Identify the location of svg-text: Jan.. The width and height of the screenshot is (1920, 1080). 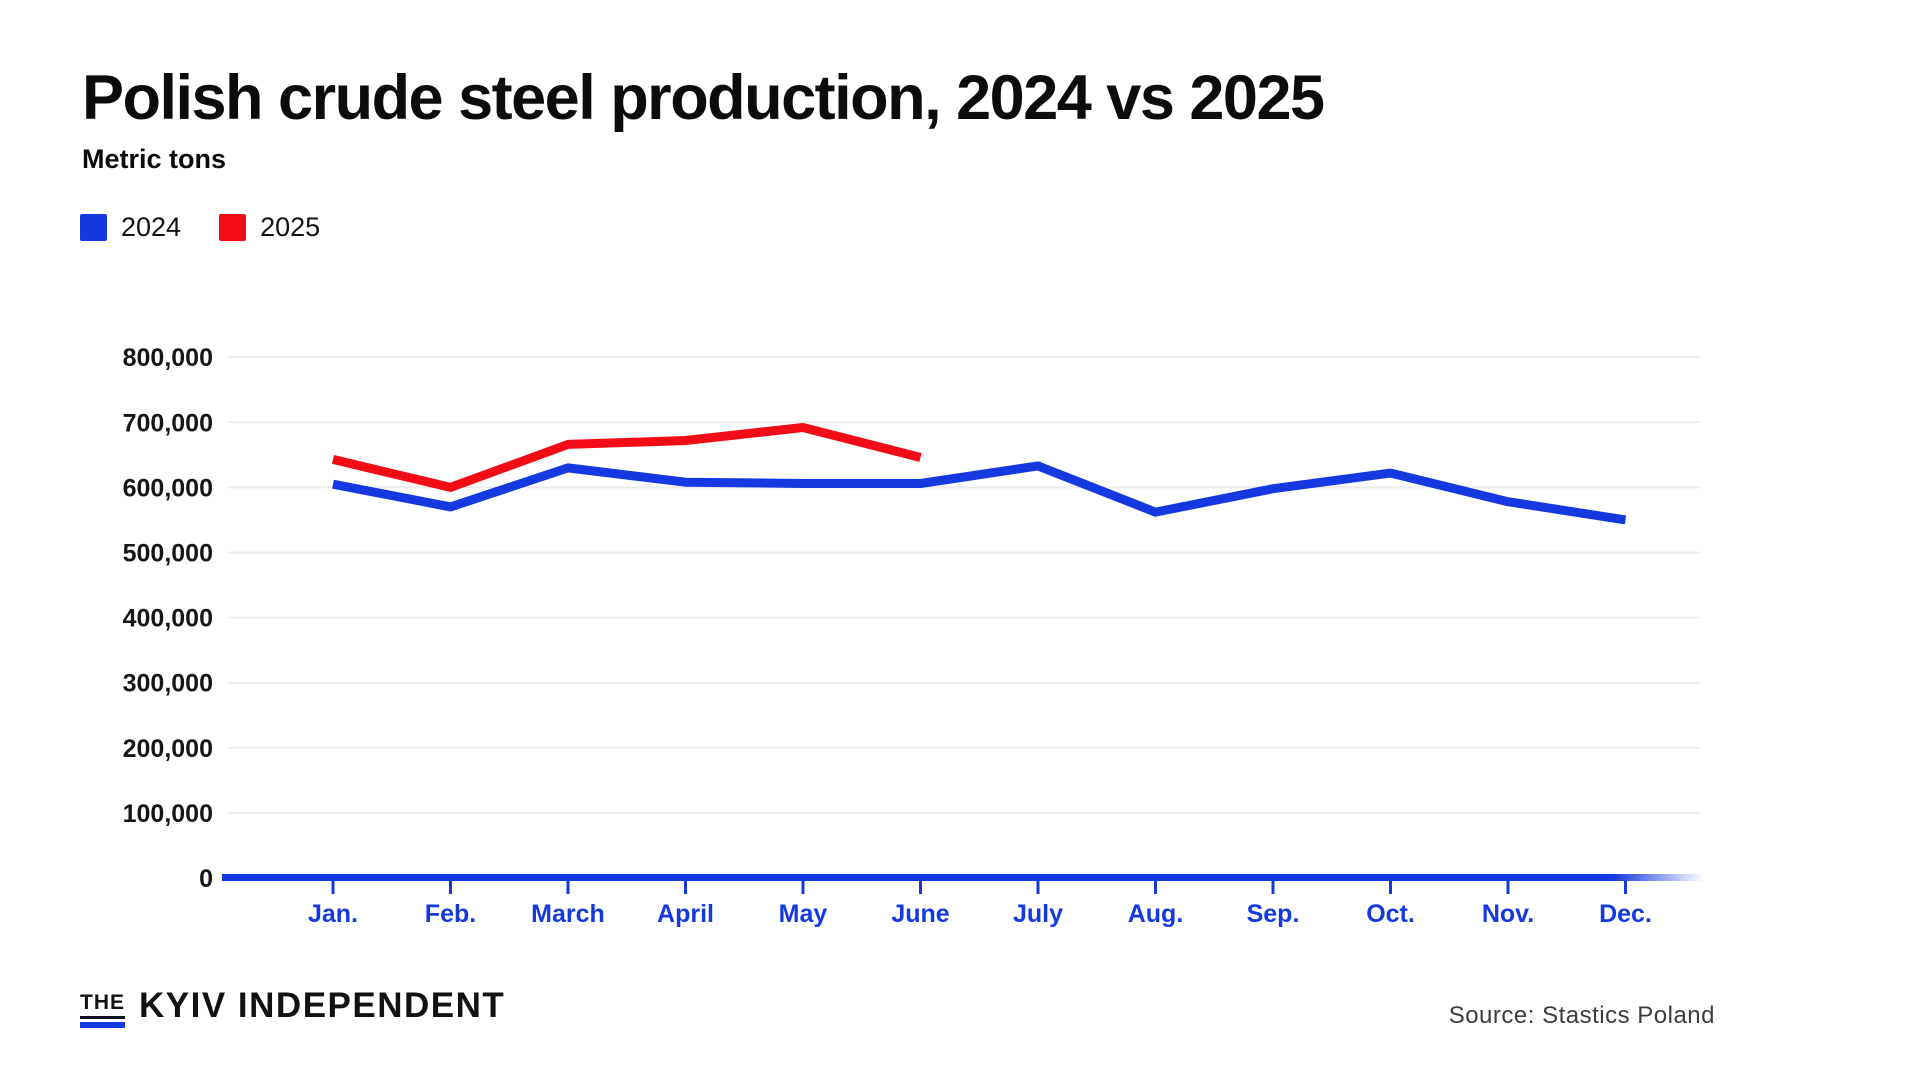
(333, 914).